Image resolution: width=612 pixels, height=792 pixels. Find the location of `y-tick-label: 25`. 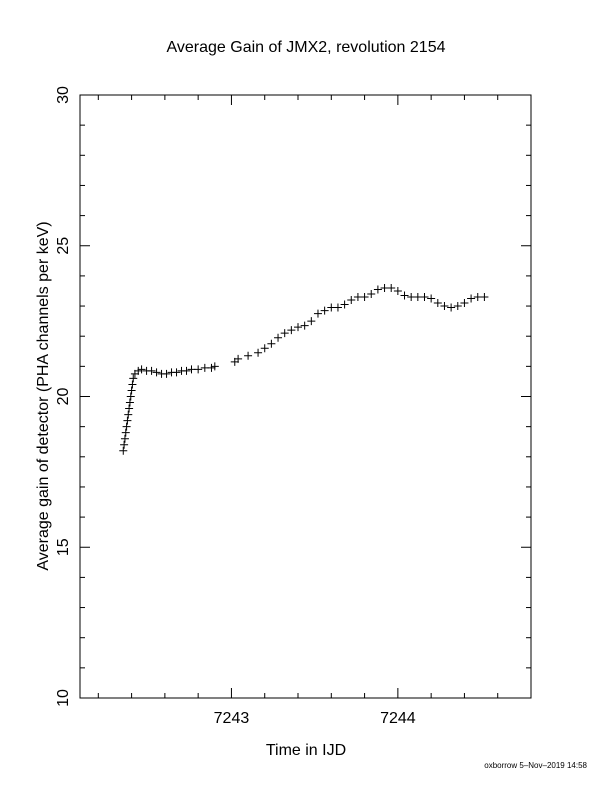

y-tick-label: 25 is located at coordinates (63, 246).